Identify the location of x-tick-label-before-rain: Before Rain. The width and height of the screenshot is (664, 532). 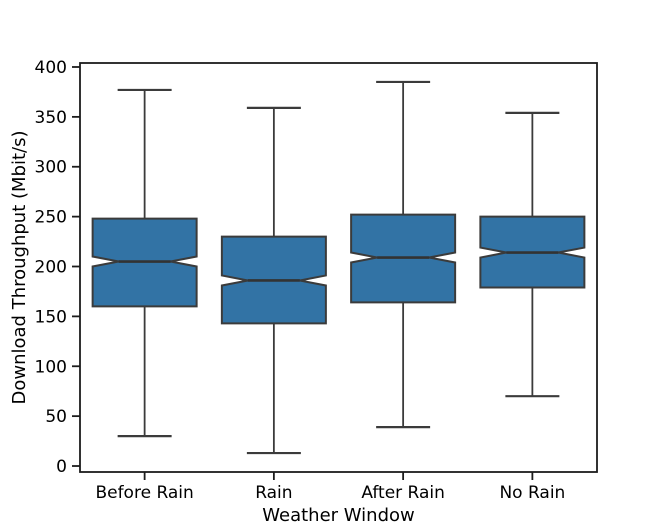
(144, 493).